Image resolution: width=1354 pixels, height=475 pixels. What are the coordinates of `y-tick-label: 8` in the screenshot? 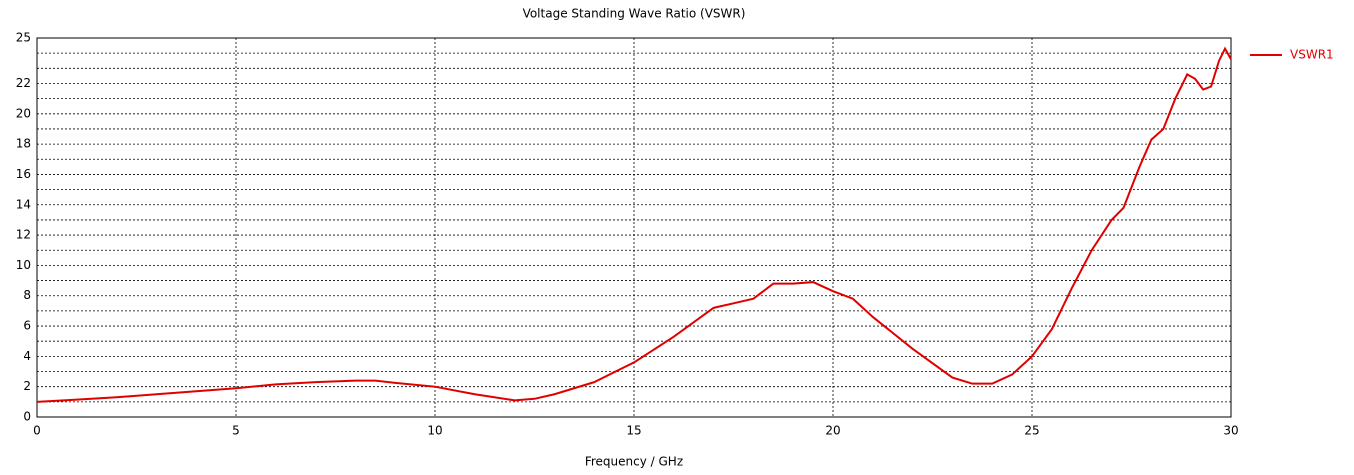 It's located at (27, 295).